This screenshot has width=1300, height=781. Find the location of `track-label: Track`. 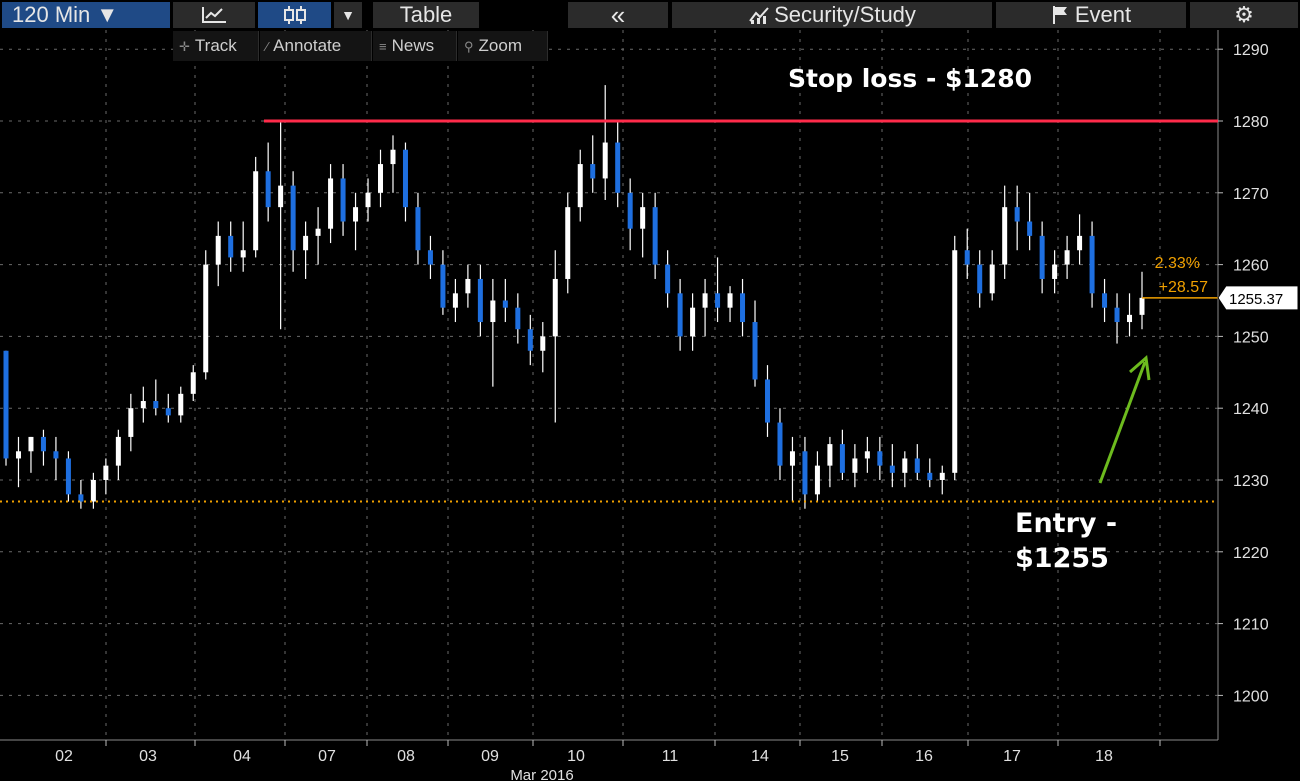

track-label: Track is located at coordinates (215, 45).